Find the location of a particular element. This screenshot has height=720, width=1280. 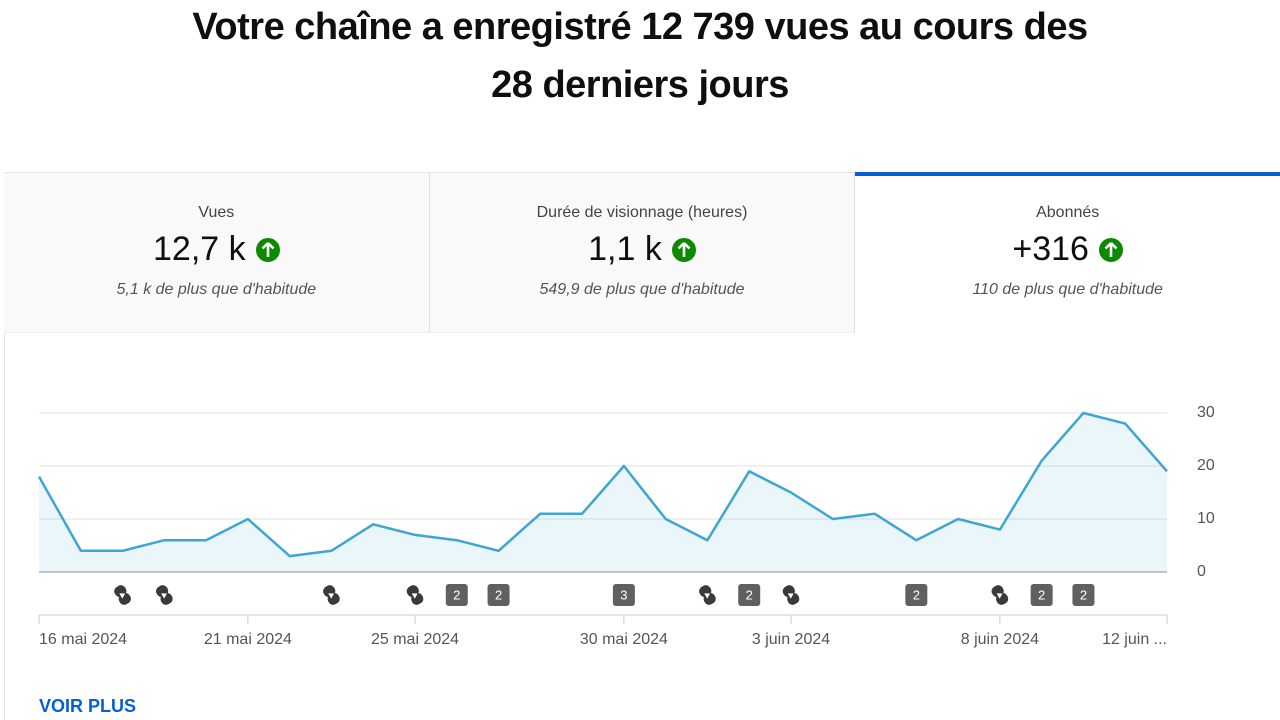

badge-label: 3 is located at coordinates (623, 594).